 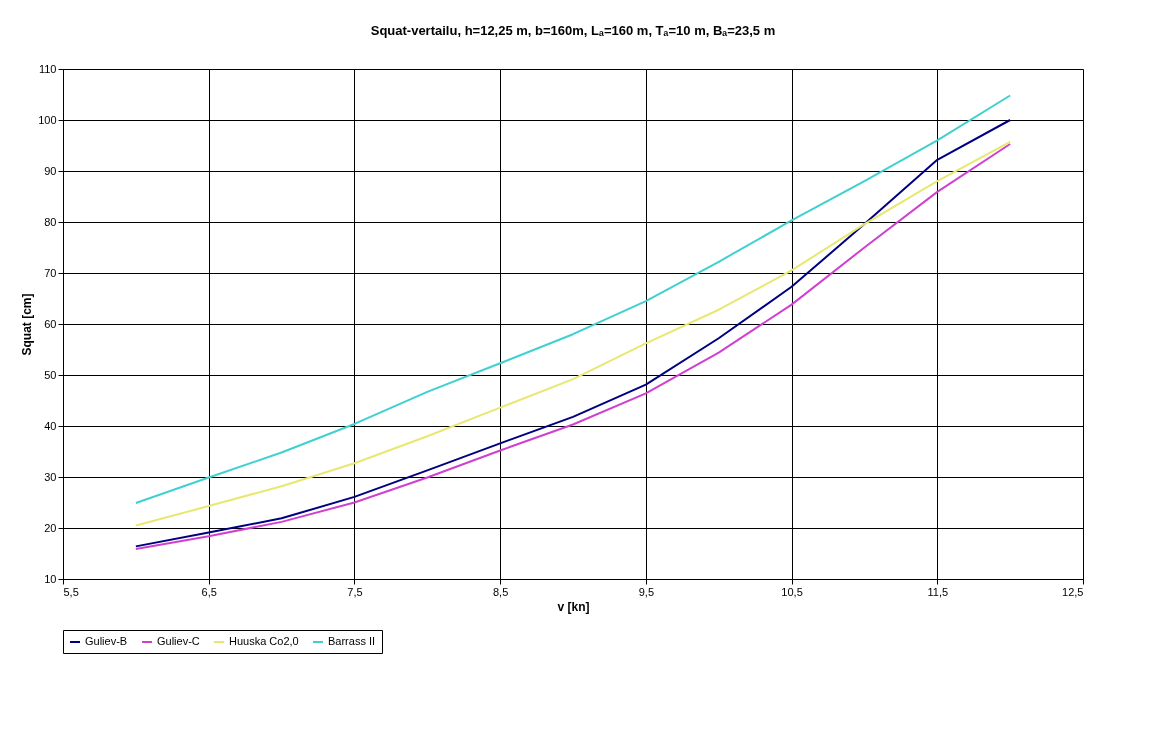 What do you see at coordinates (106, 641) in the screenshot?
I see `legend-label: Guliev-B` at bounding box center [106, 641].